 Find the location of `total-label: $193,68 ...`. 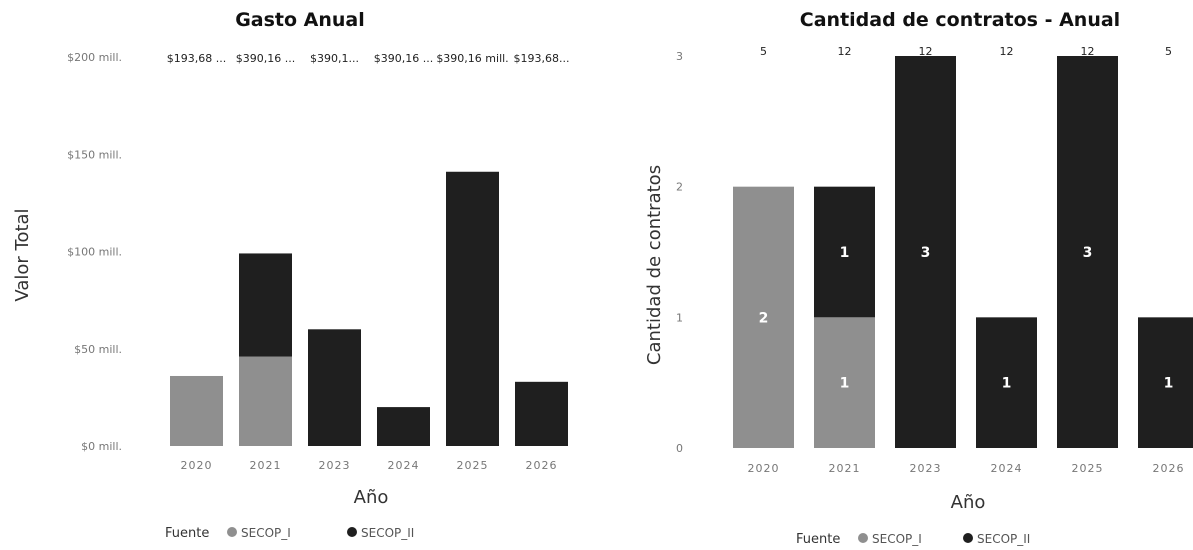

total-label: $193,68 ... is located at coordinates (196, 58).